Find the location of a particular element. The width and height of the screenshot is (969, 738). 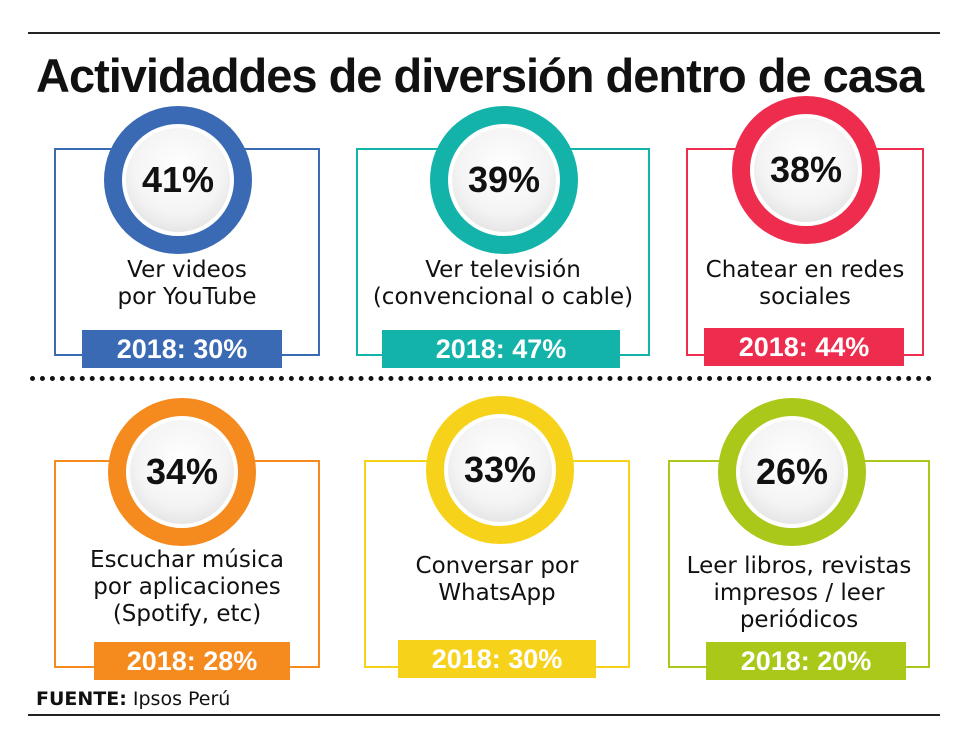

badge-2018: 2018: 28% is located at coordinates (192, 661).